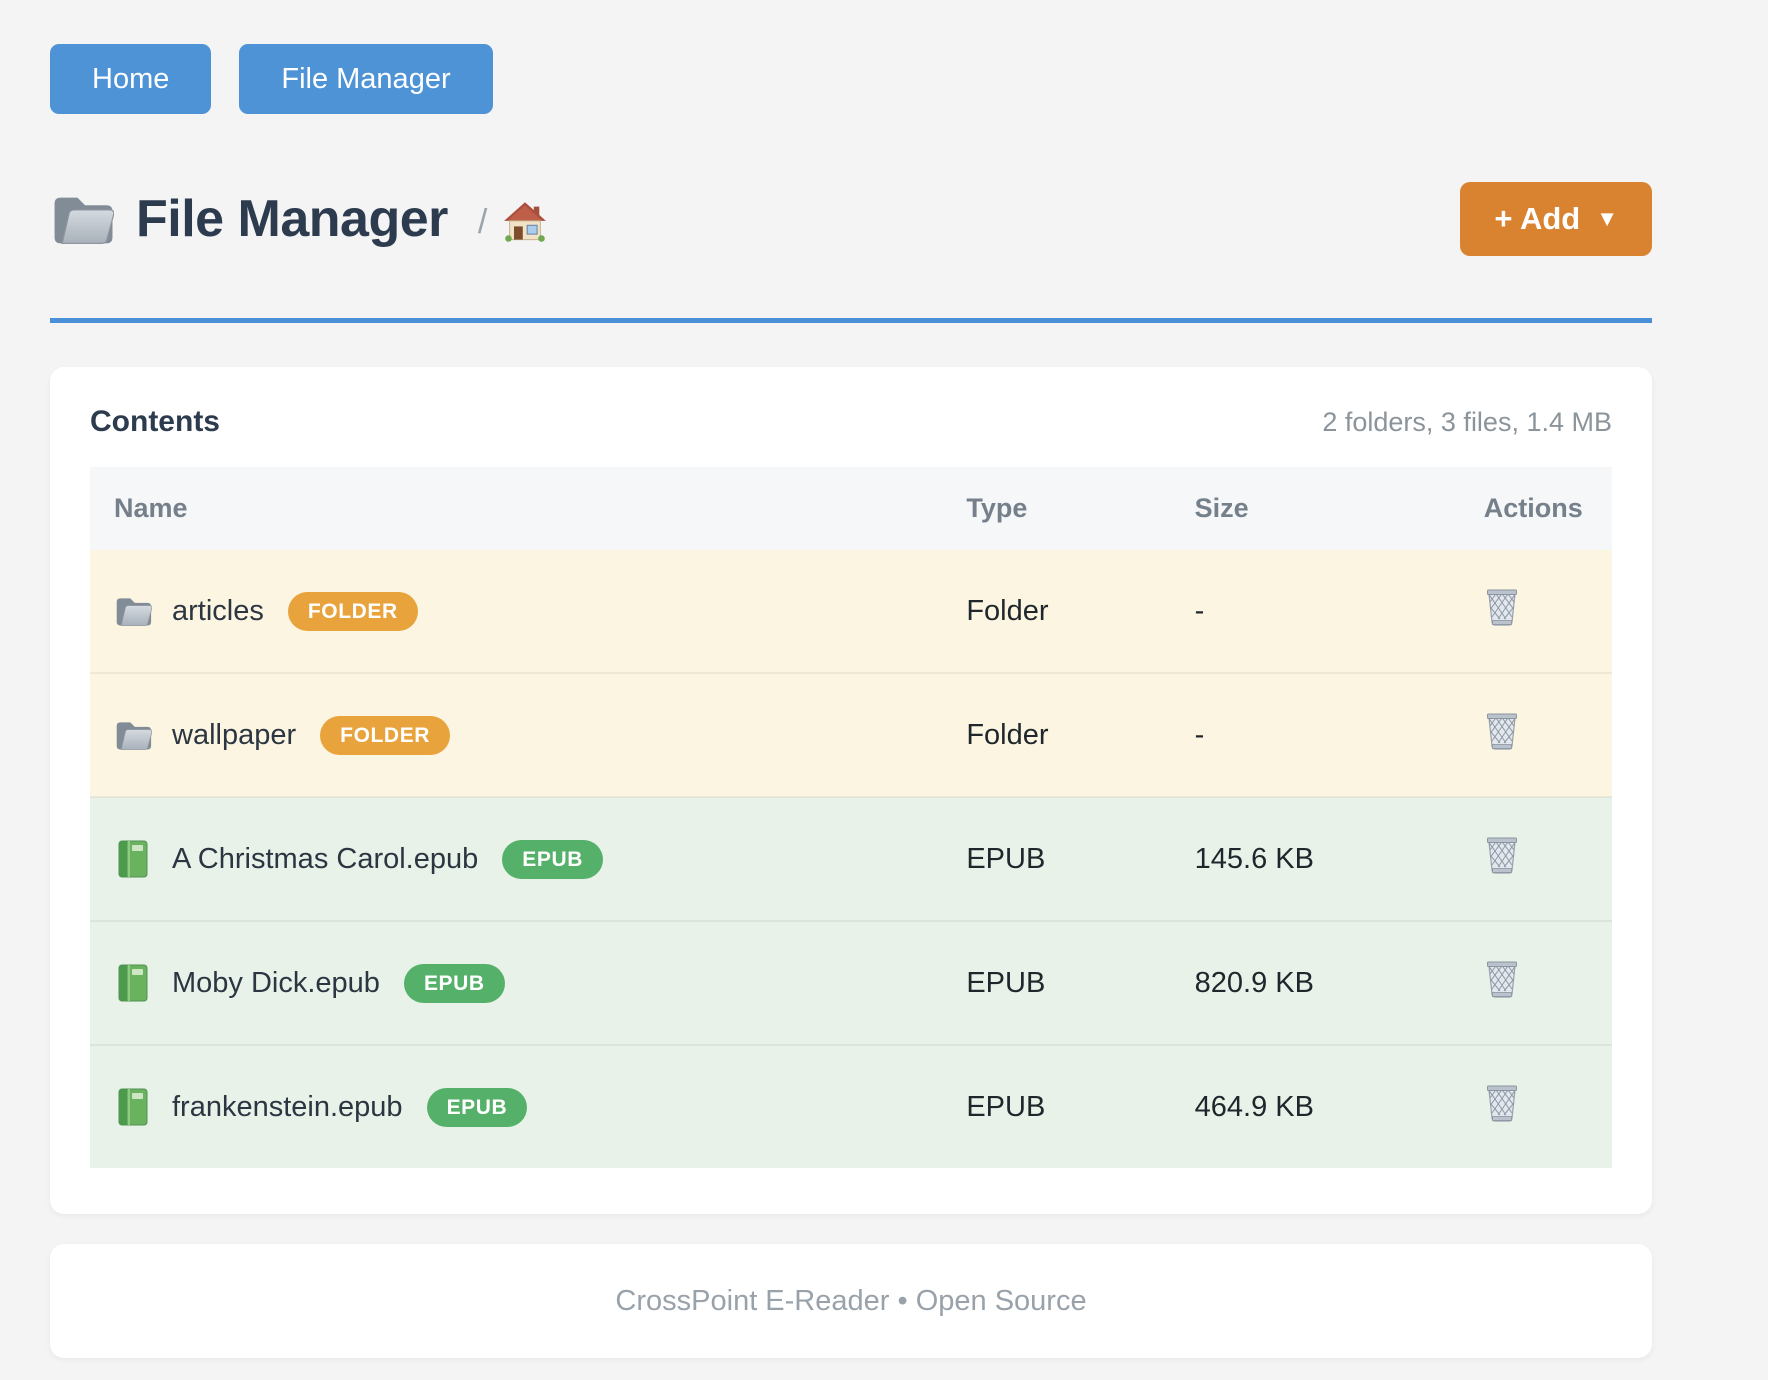 The height and width of the screenshot is (1380, 1768). Describe the element at coordinates (131, 79) in the screenshot. I see `home-button: Home` at that location.